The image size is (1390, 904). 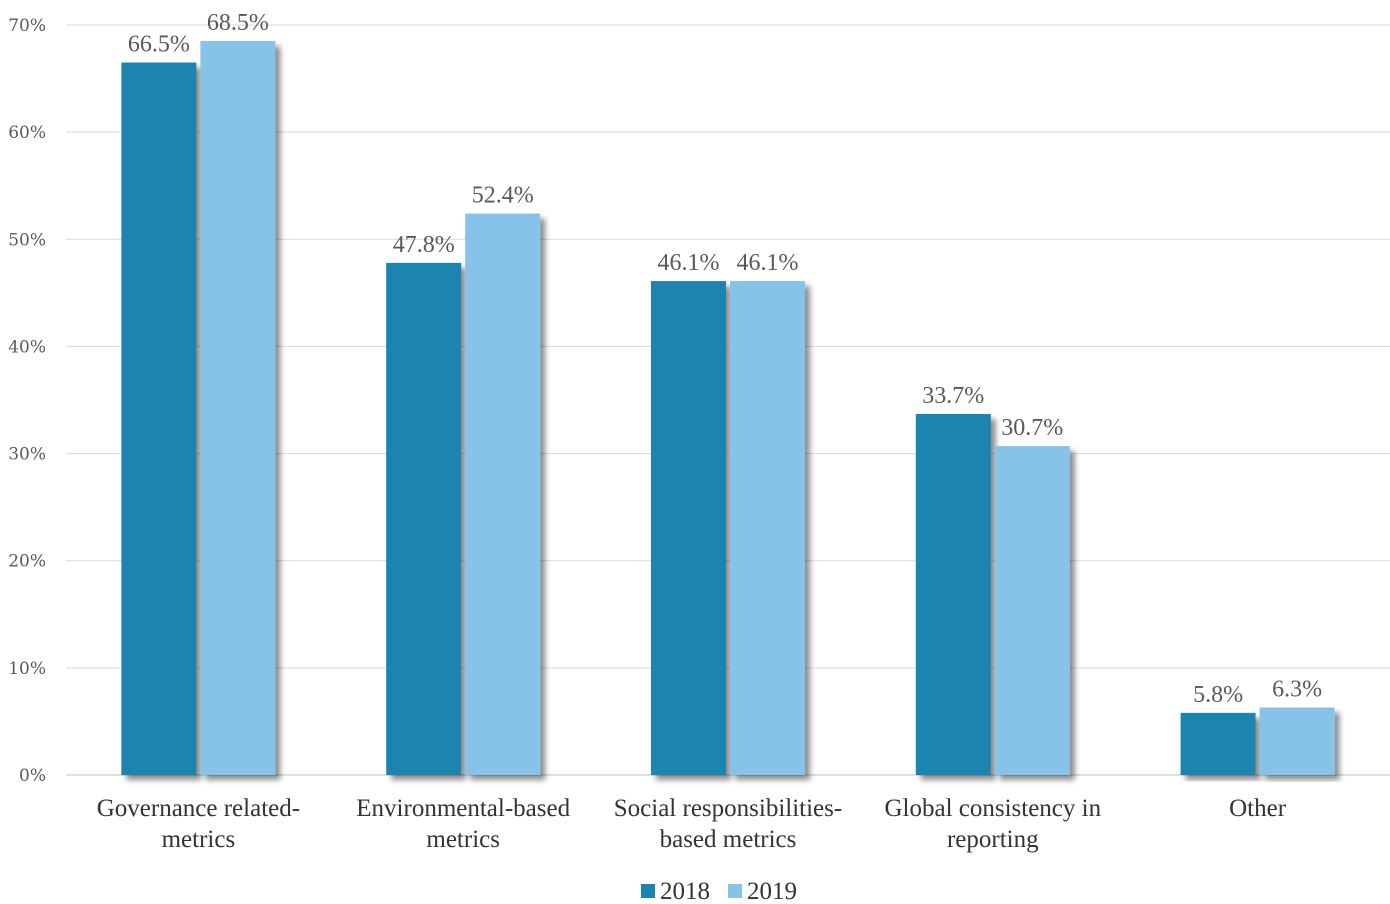 I want to click on y-tick-label: 40%, so click(x=27, y=347).